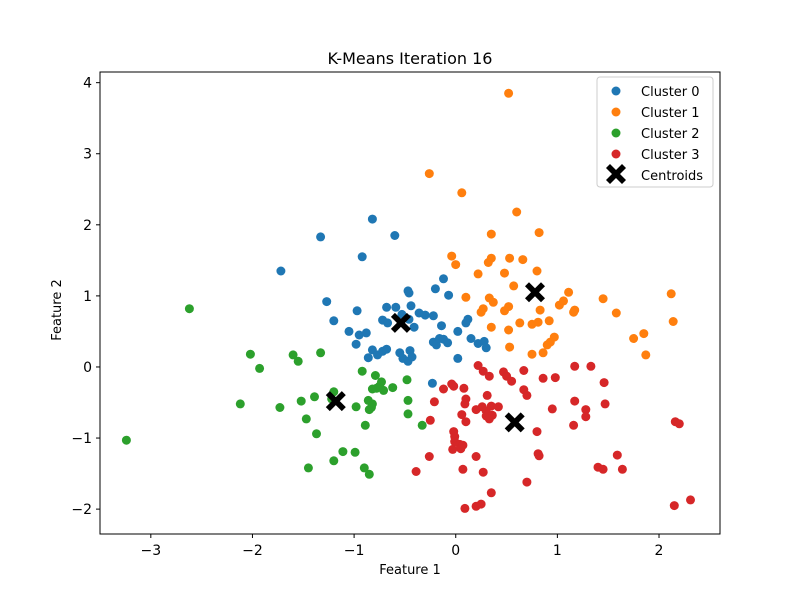  I want to click on x-tick-label: −3, so click(150, 551).